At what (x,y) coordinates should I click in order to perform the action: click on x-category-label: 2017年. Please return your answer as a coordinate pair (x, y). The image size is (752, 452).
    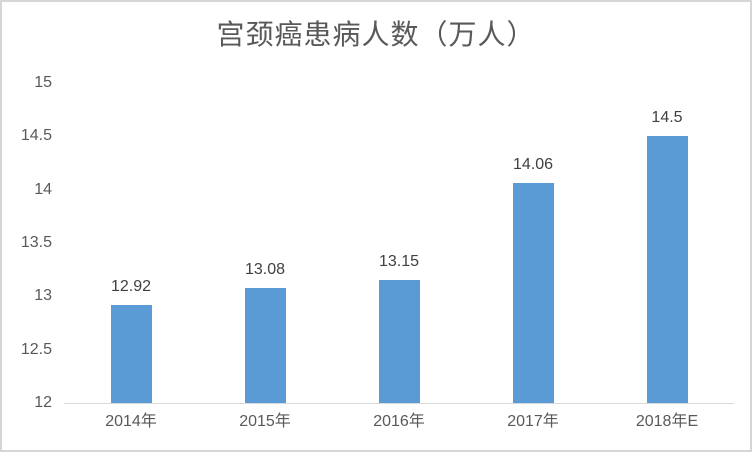
    Looking at the image, I should click on (533, 421).